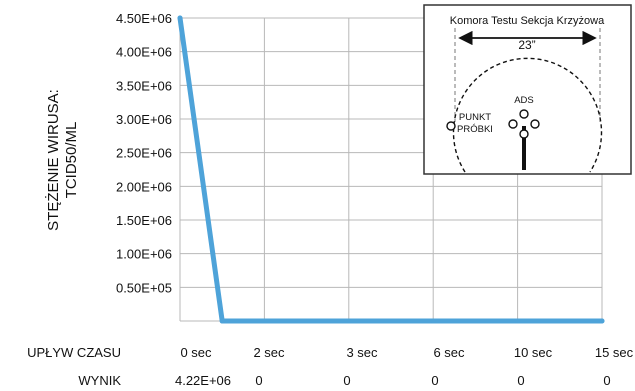 This screenshot has height=391, width=635. I want to click on result-value: 4.22E+06, so click(203, 380).